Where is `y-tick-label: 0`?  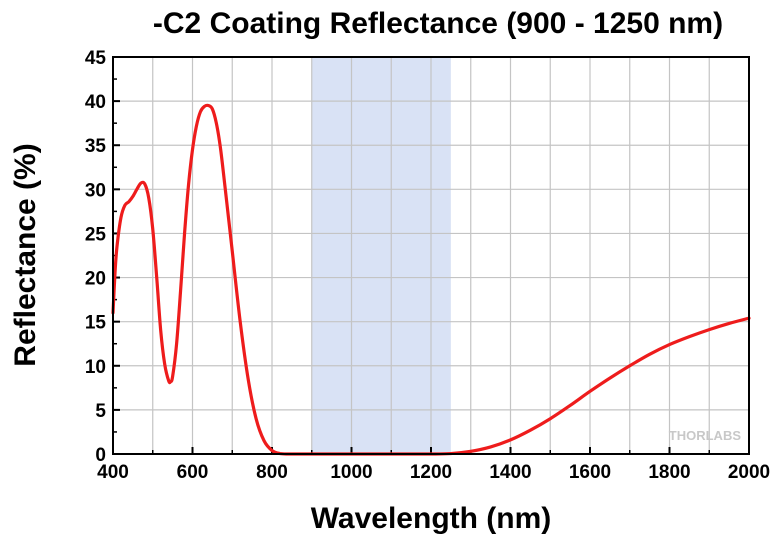 y-tick-label: 0 is located at coordinates (100, 455).